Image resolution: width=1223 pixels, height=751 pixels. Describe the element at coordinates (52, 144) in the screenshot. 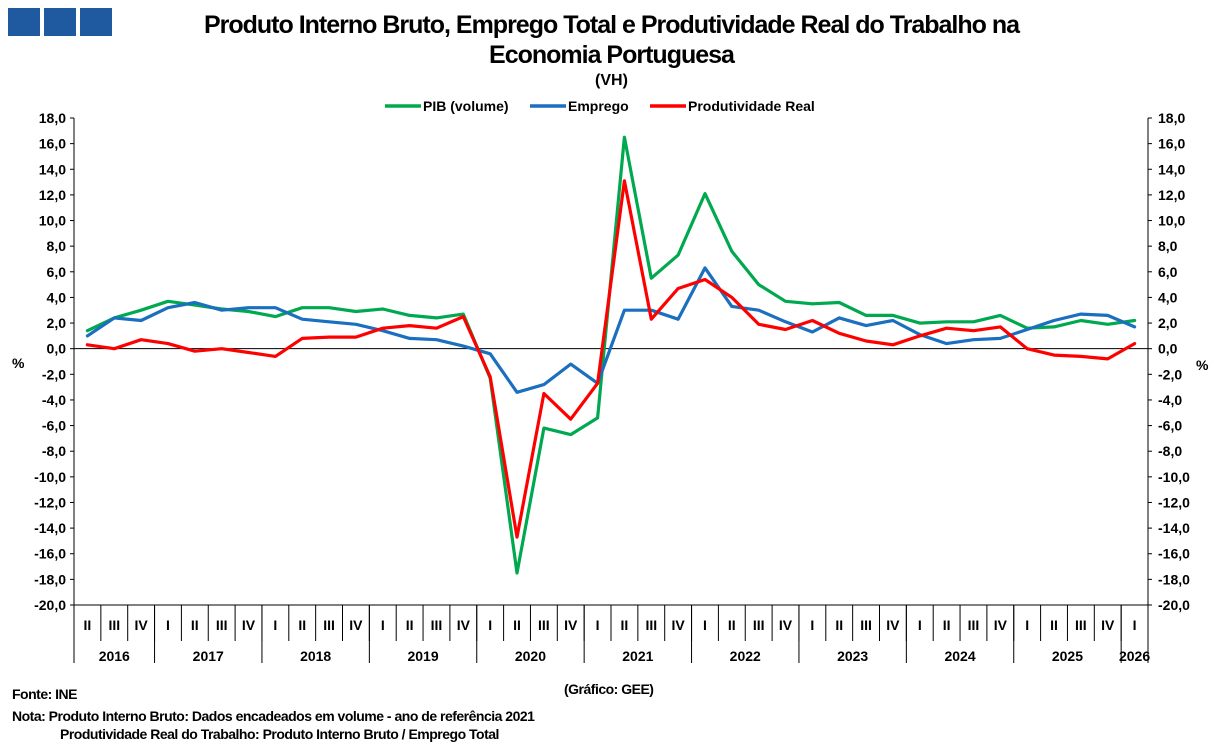

I see `left-y-tick-label: 16,0` at that location.